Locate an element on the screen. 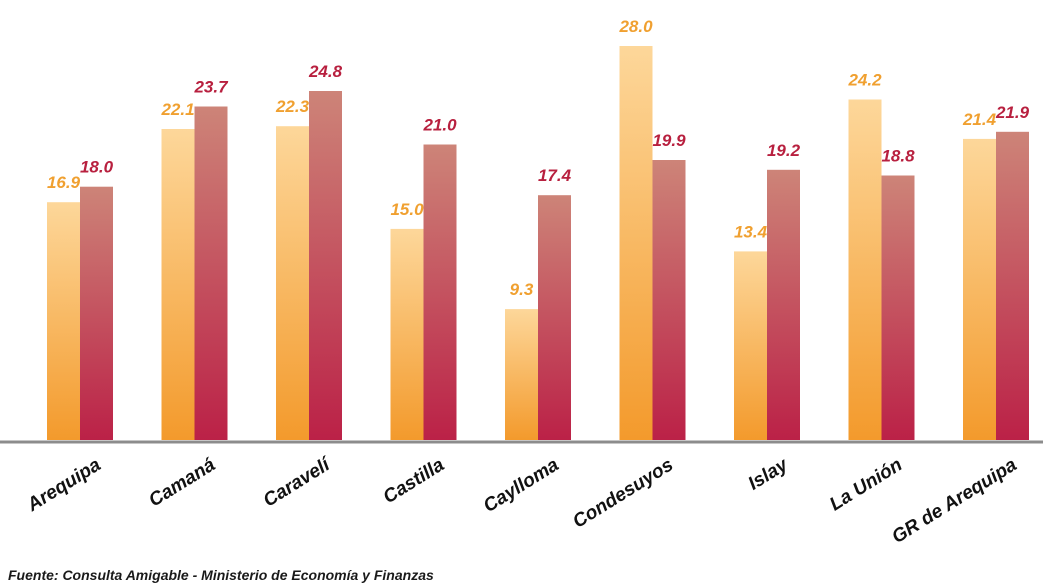  value-label-1-8: 21.4 is located at coordinates (979, 119).